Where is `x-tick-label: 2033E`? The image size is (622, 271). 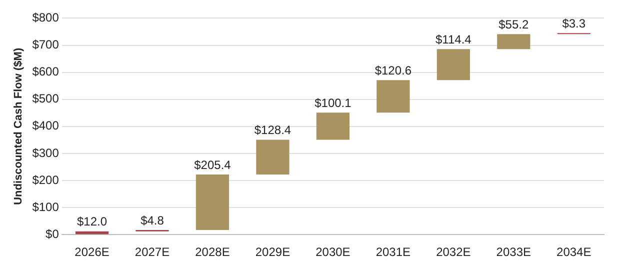
x-tick-label: 2033E is located at coordinates (513, 252).